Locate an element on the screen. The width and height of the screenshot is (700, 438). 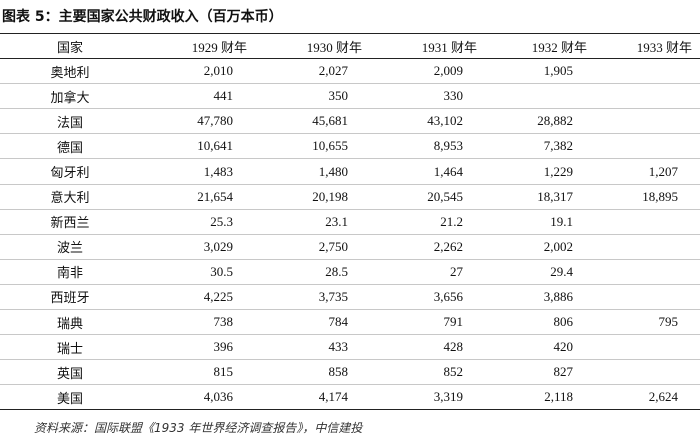
table-row: 德国 10,641 10,655 8,953 7,382 is located at coordinates (350, 146).